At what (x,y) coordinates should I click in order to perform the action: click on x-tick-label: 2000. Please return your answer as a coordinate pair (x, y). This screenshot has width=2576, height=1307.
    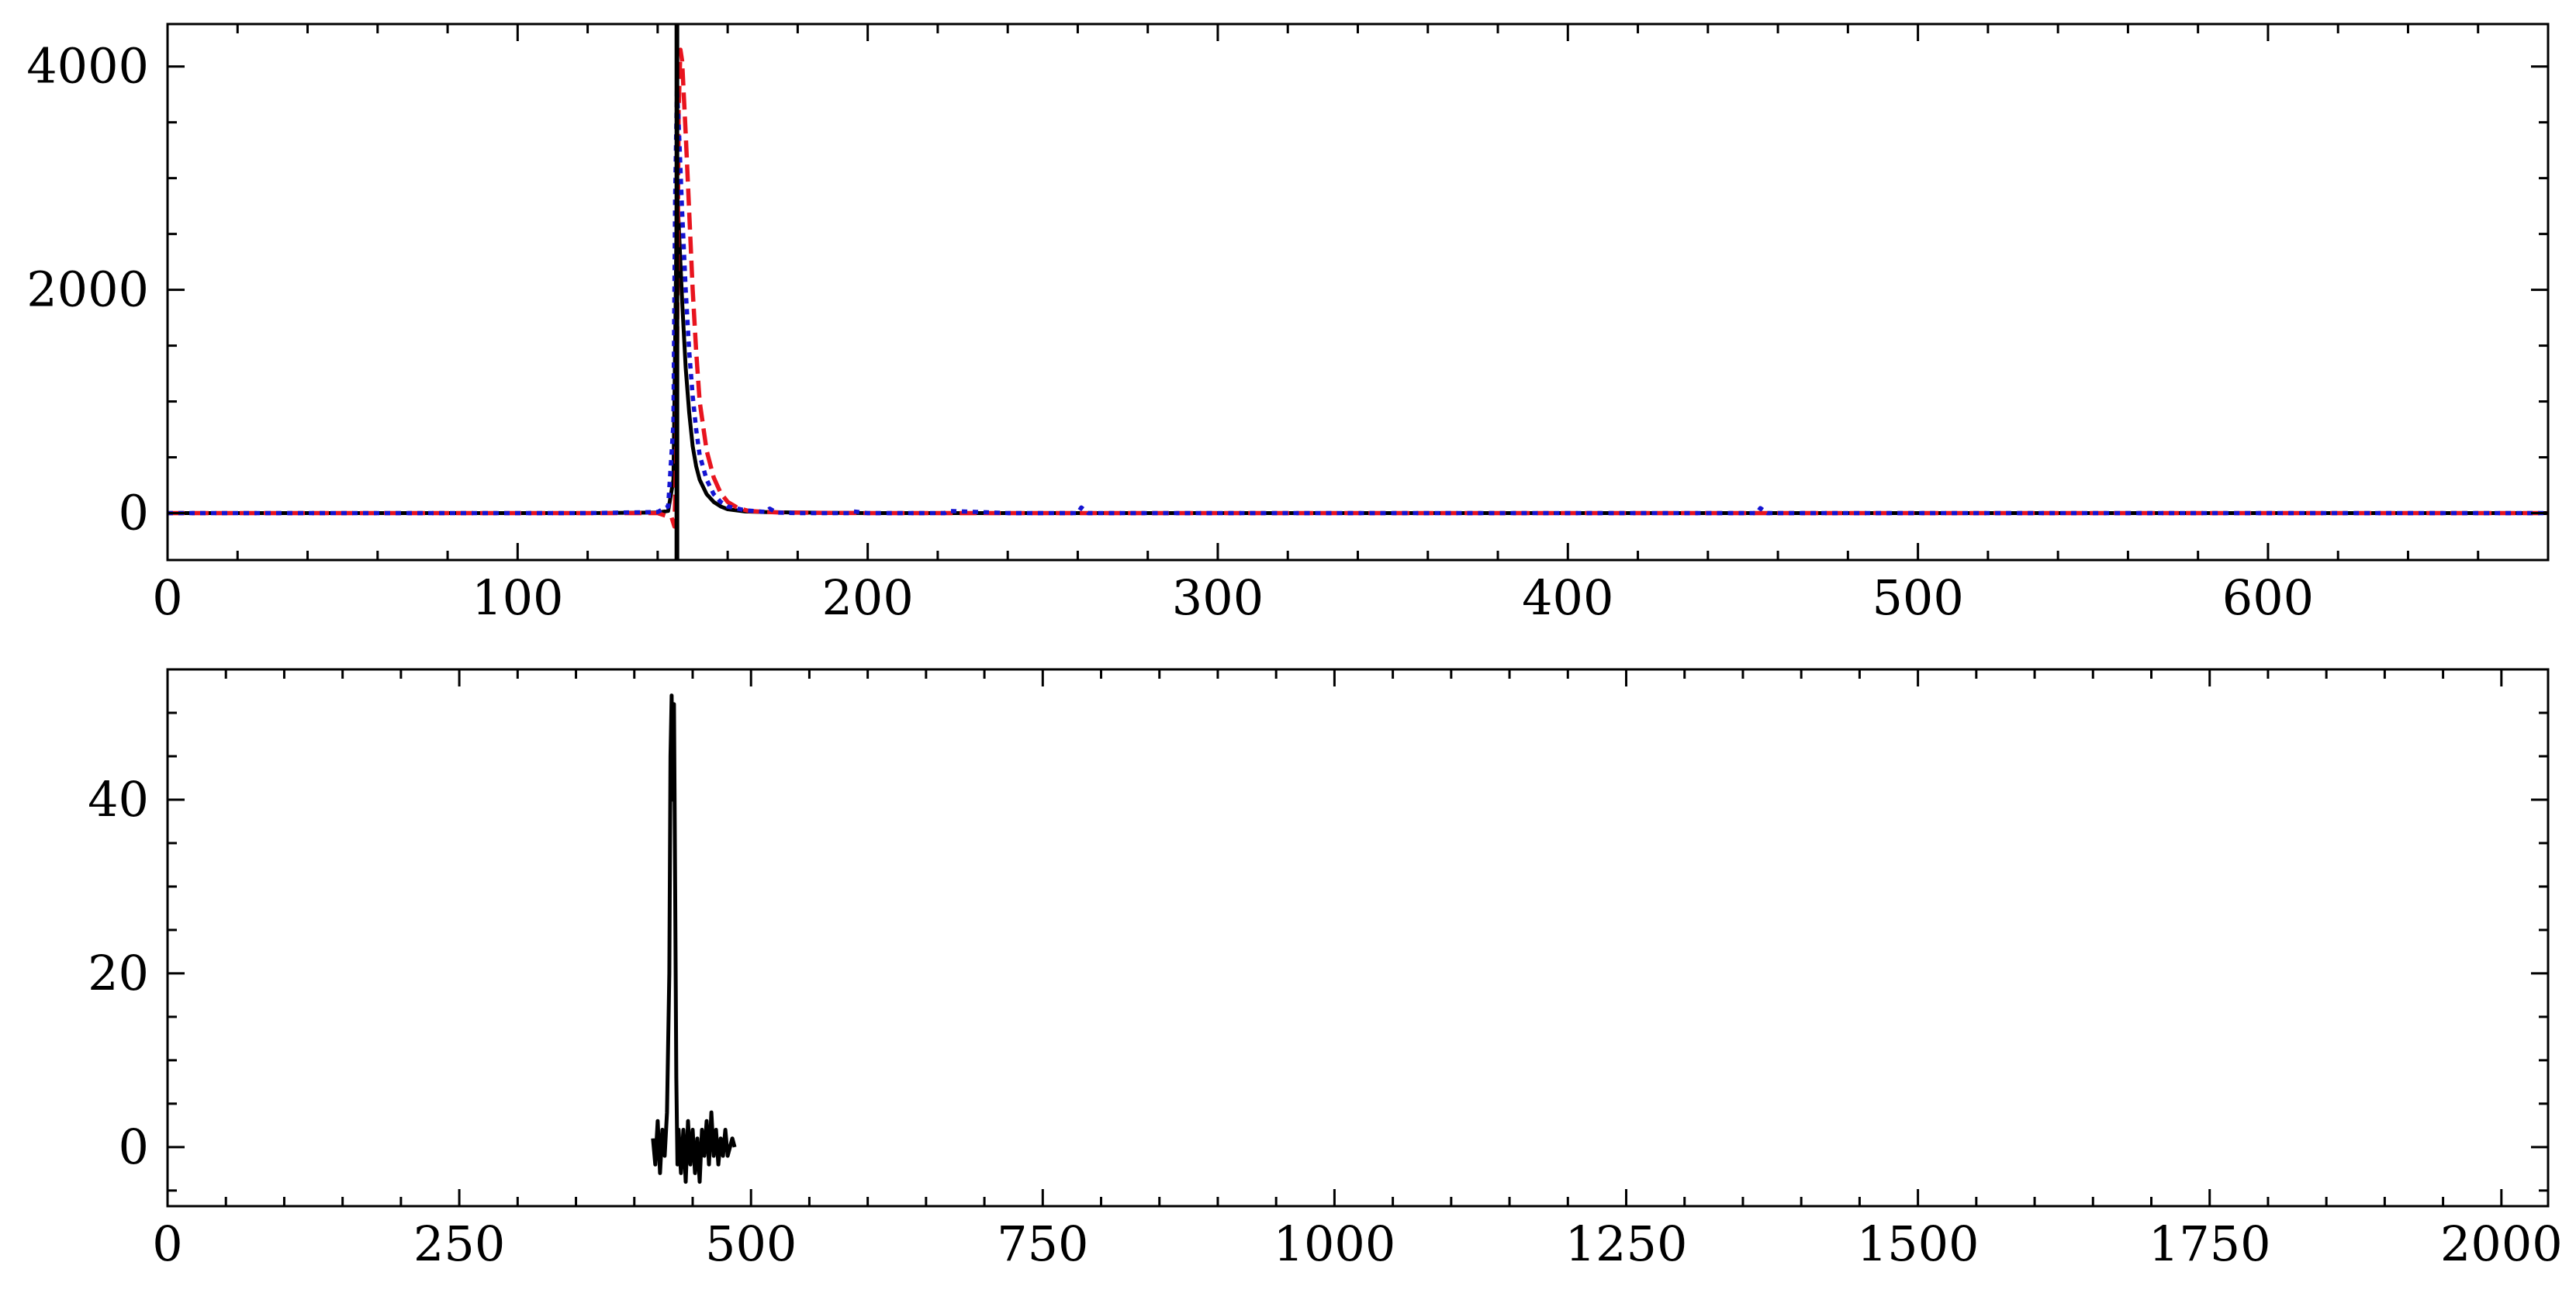
    Looking at the image, I should click on (2501, 1243).